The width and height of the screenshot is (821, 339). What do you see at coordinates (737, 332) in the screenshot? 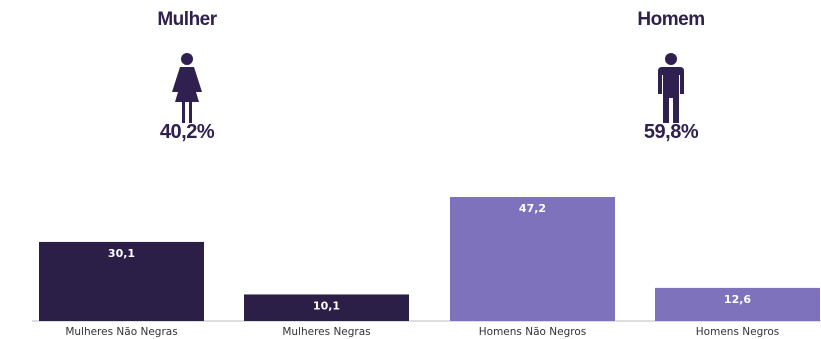
I see `category-label-3: Homens Negros` at bounding box center [737, 332].